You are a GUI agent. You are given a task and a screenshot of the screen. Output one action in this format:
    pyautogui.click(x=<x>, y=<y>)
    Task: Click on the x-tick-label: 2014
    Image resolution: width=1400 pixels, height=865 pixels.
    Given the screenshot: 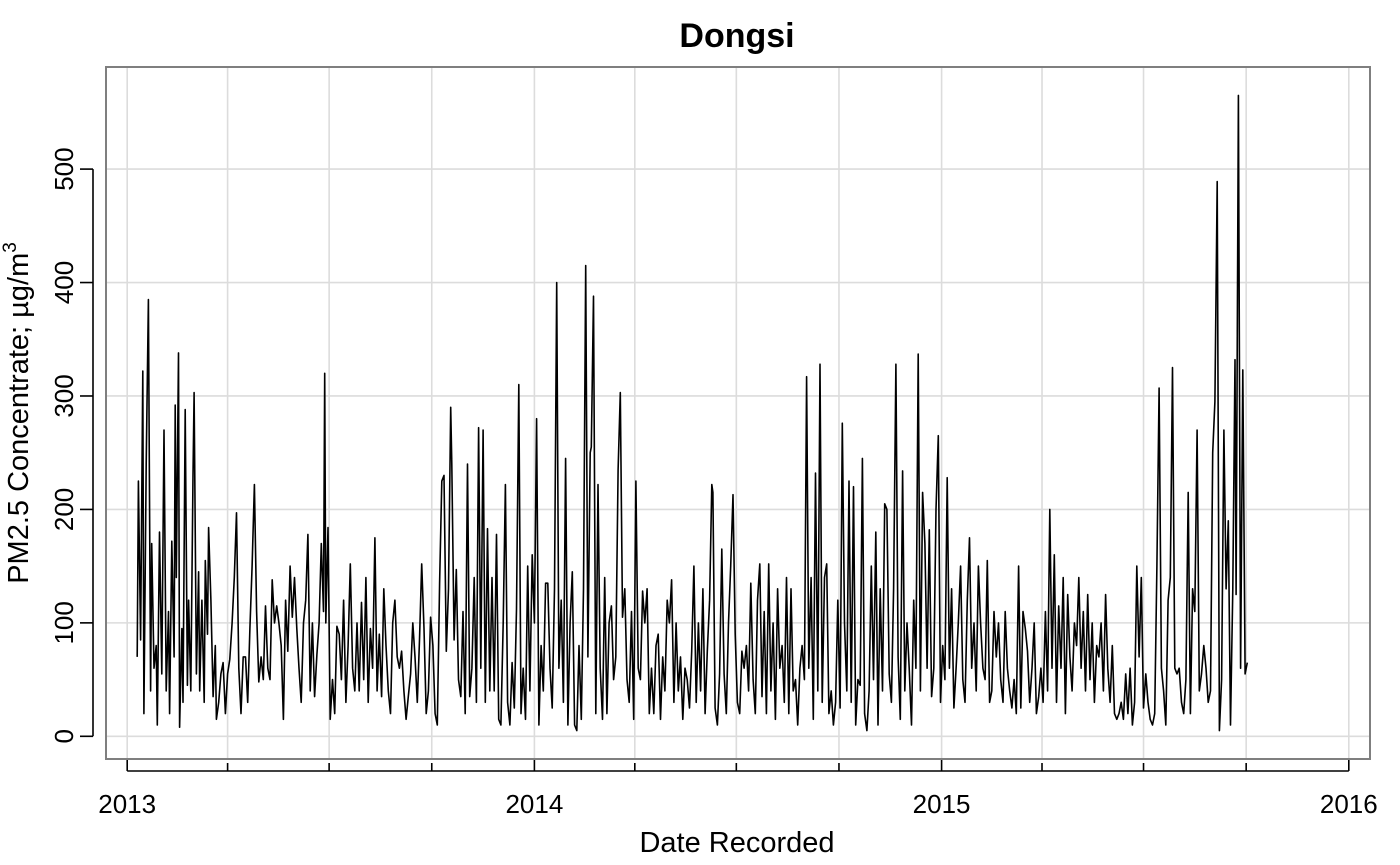 What is the action you would take?
    pyautogui.click(x=534, y=804)
    